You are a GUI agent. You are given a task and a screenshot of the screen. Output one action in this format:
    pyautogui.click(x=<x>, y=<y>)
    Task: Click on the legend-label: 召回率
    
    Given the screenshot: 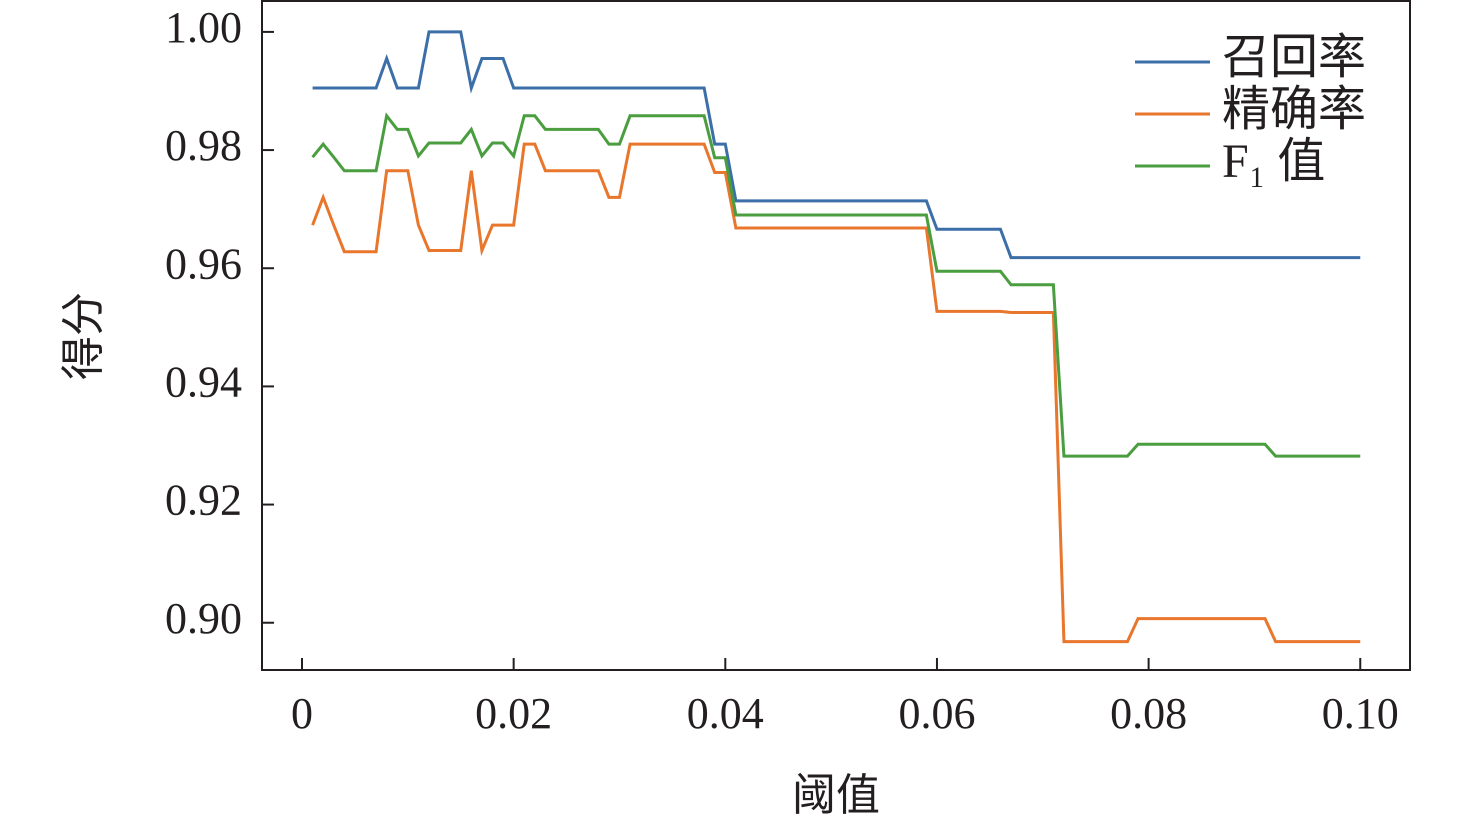 What is the action you would take?
    pyautogui.click(x=1294, y=57)
    